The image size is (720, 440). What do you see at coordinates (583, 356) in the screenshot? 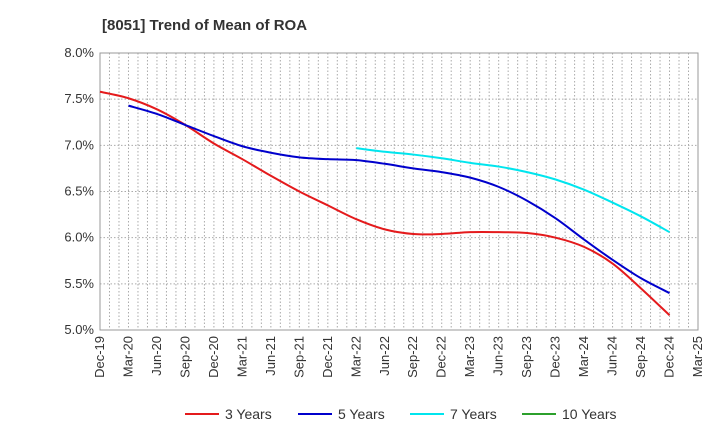
I see `x-tick-label: Mar-24` at bounding box center [583, 356].